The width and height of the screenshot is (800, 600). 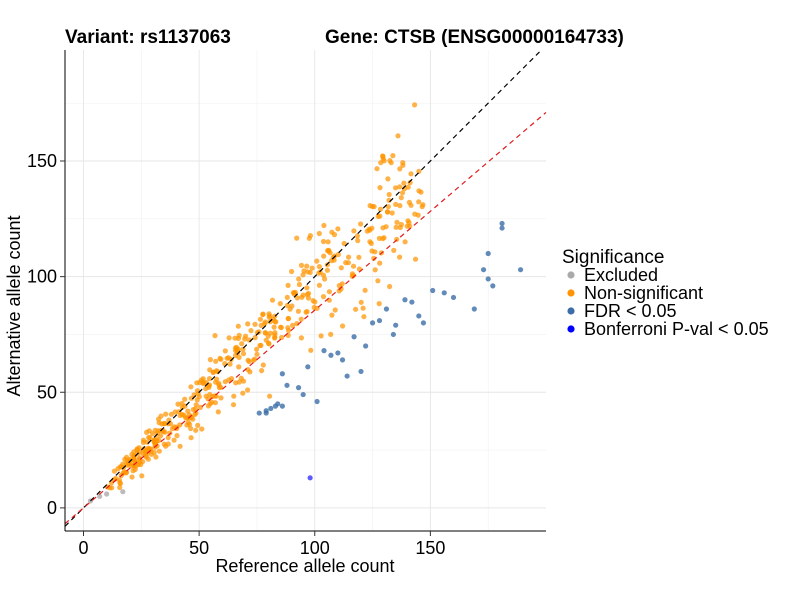 What do you see at coordinates (571, 275) in the screenshot?
I see `legend-key-excluded` at bounding box center [571, 275].